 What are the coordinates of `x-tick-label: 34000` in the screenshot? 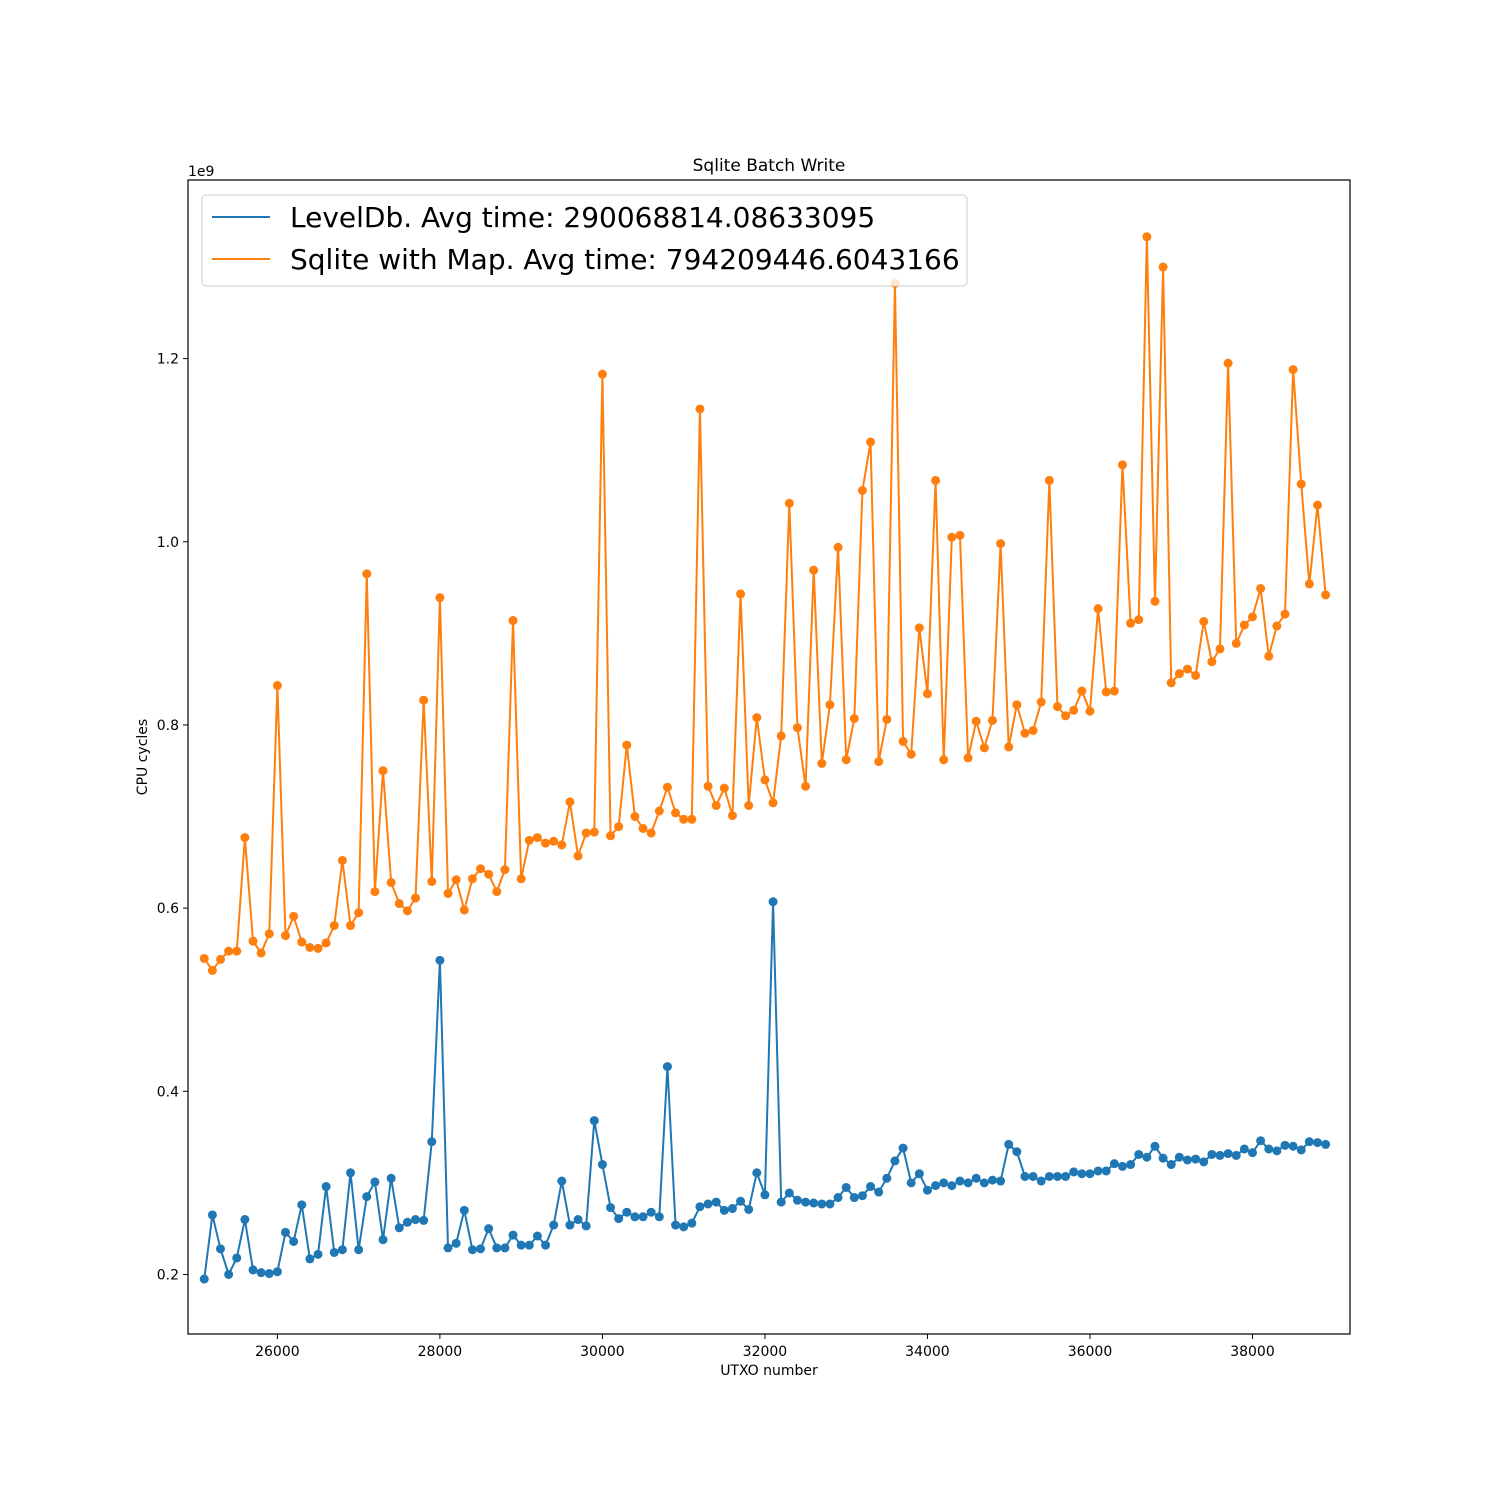 It's located at (927, 1352).